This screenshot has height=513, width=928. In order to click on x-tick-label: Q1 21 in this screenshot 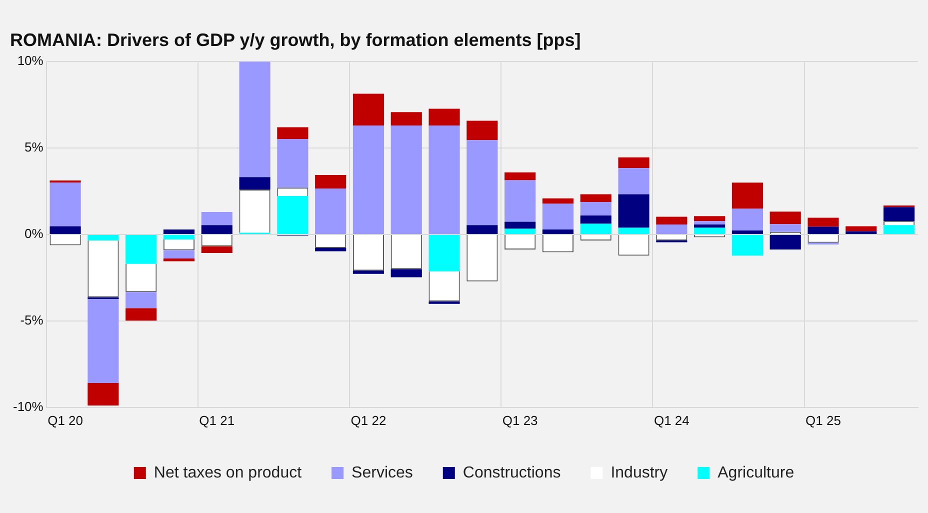, I will do `click(217, 420)`.